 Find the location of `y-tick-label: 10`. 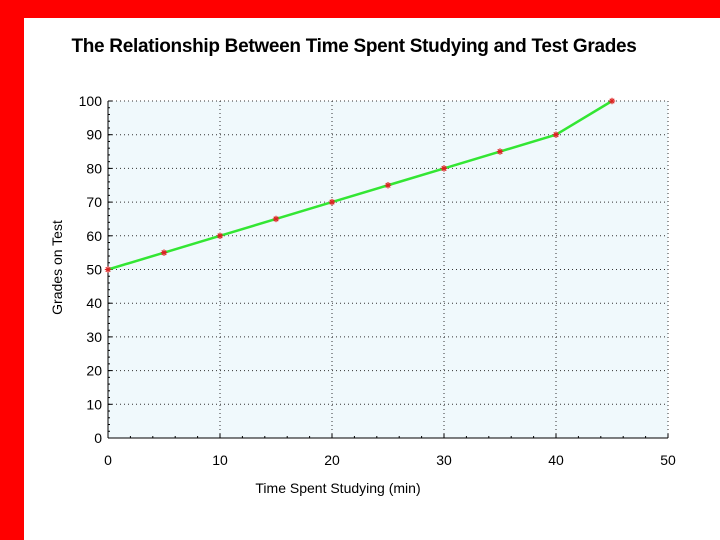

y-tick-label: 10 is located at coordinates (94, 404).